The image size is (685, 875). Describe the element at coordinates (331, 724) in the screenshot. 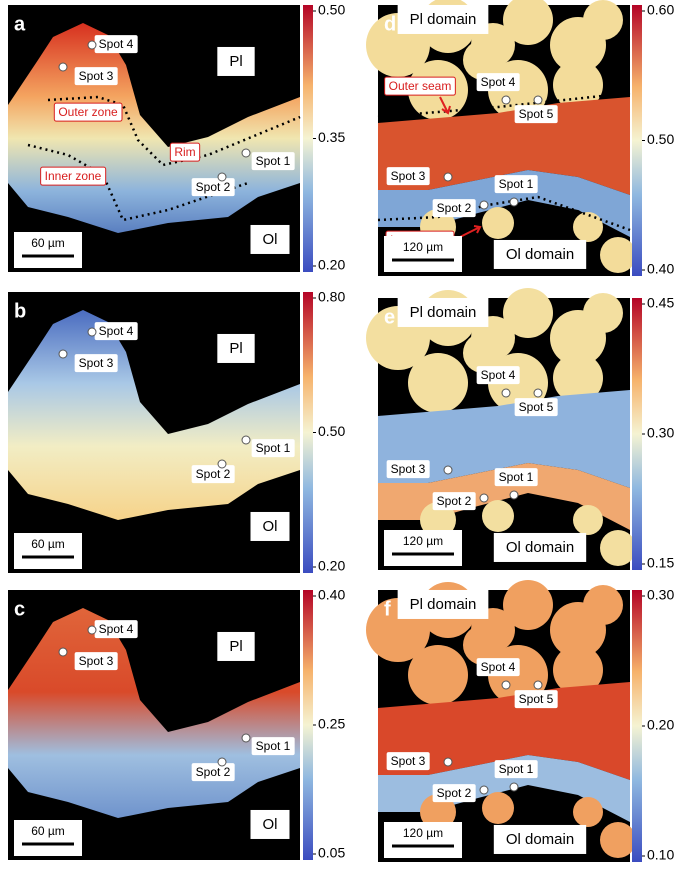

I see `colorbar-tick-label: 0.25` at that location.